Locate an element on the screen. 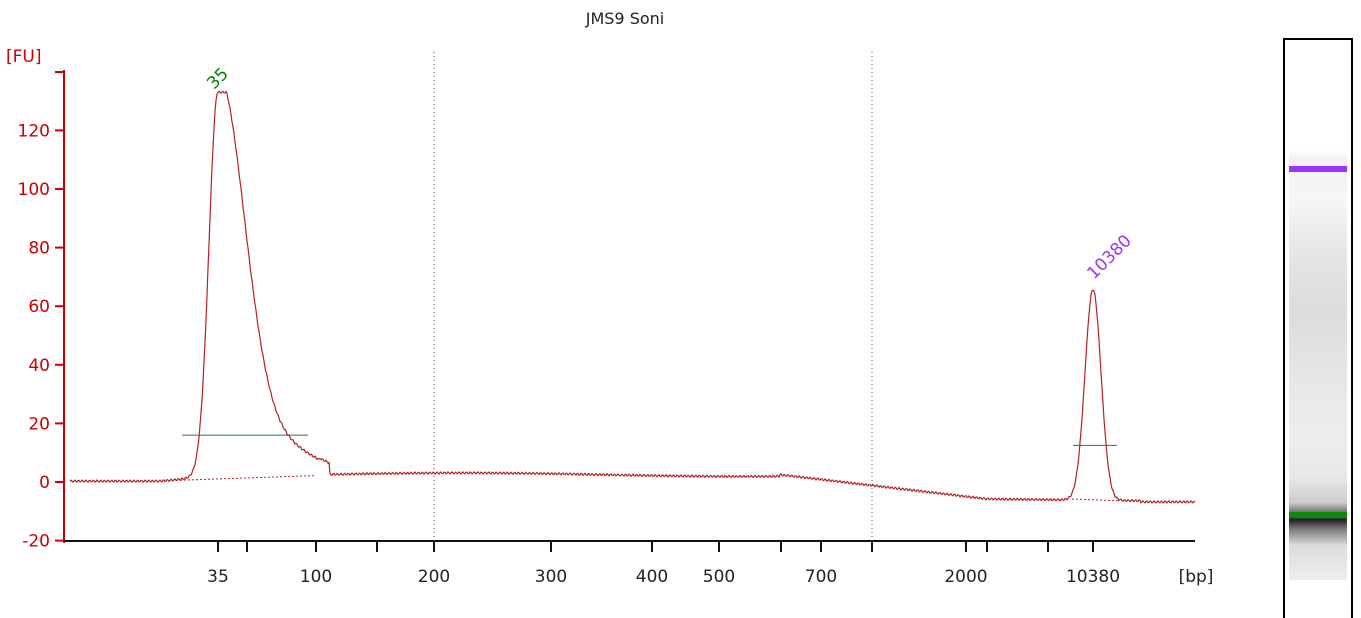 This screenshot has width=1361, height=618. y-tick-label: 40 is located at coordinates (39, 366).